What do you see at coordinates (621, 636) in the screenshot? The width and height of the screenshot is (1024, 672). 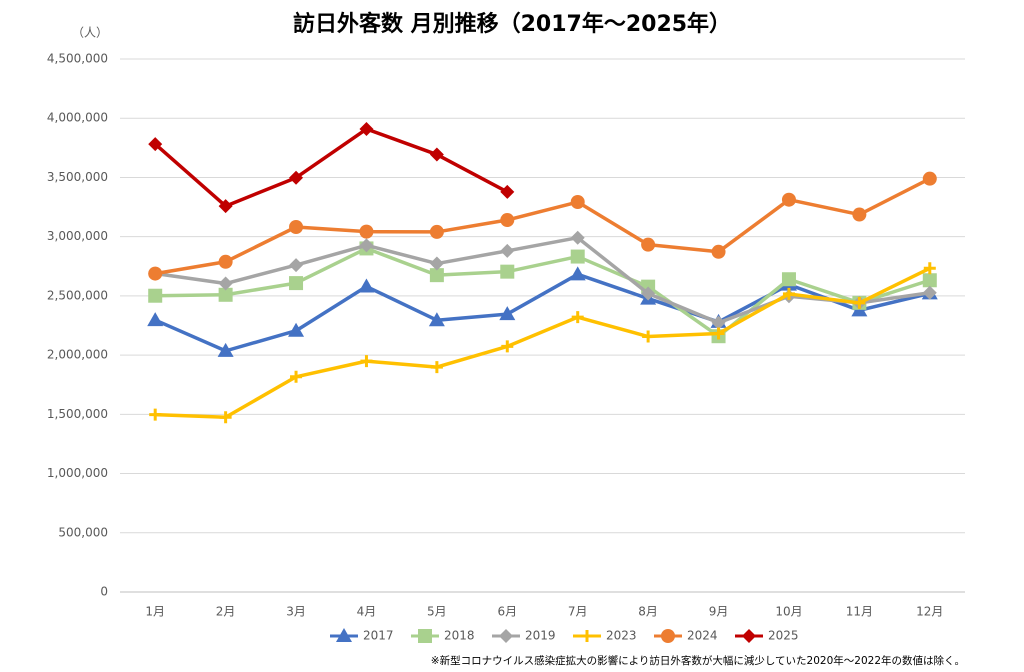 I see `legend-label: 2023` at bounding box center [621, 636].